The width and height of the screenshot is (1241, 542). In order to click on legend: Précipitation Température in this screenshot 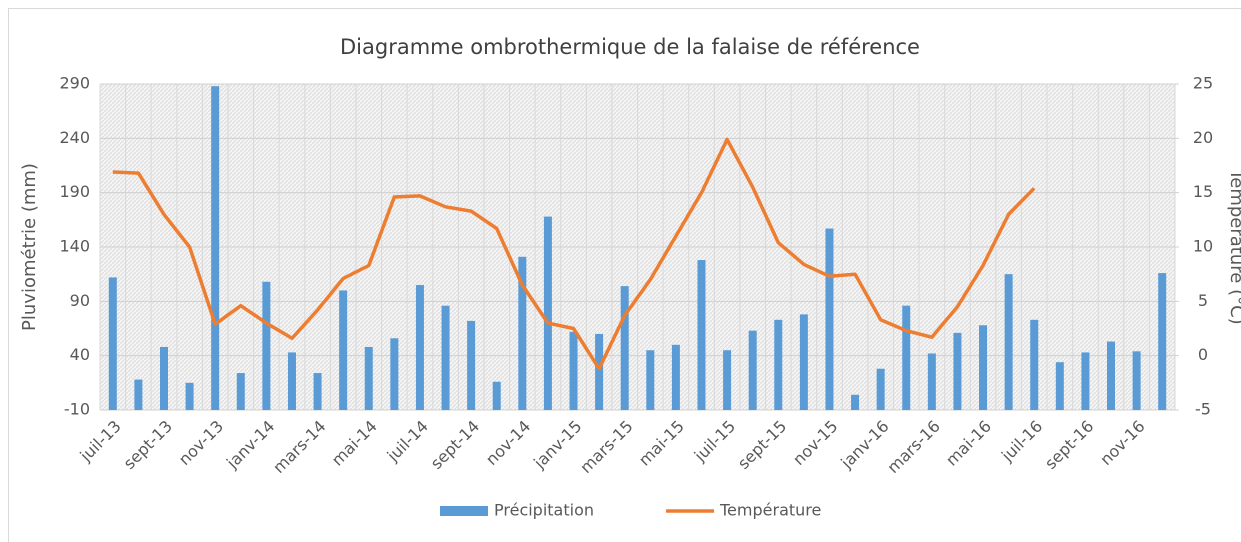, I will do `click(630, 510)`.